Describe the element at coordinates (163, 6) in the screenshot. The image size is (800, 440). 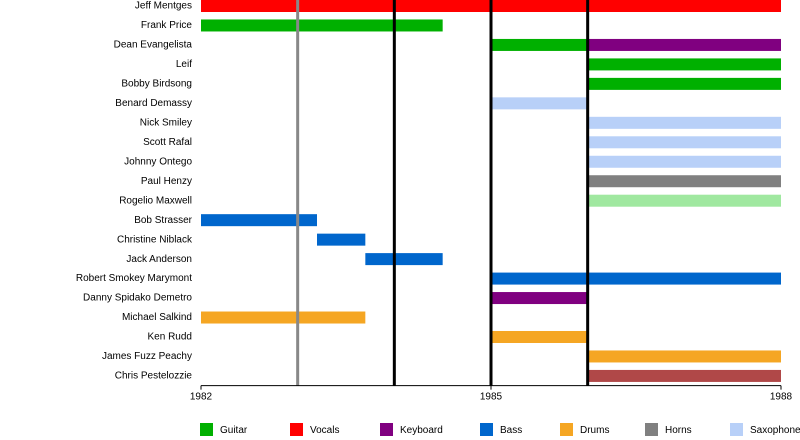
I see `row-label: Jeff Mentges` at that location.